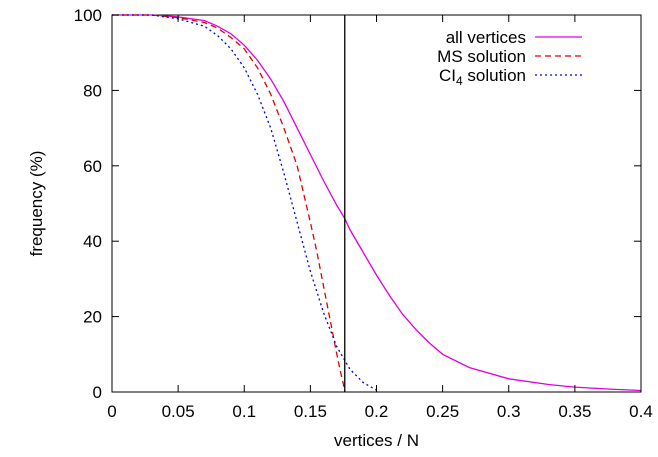 The height and width of the screenshot is (457, 658). I want to click on legend-ci4-main: CI, so click(447, 75).